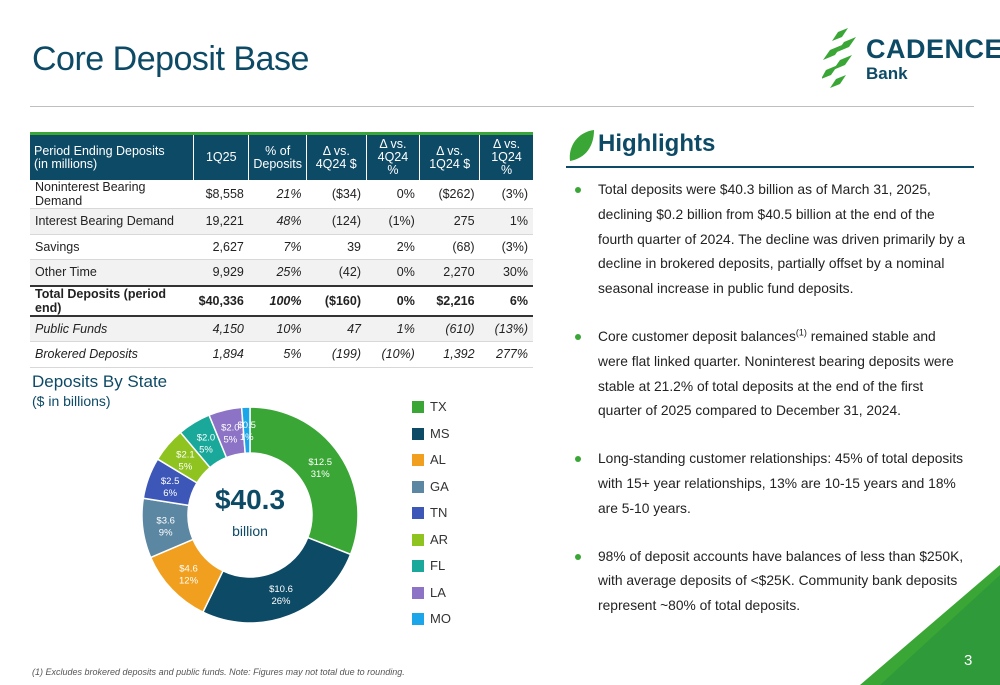 The height and width of the screenshot is (685, 1000). What do you see at coordinates (188, 569) in the screenshot?
I see `slice-label-value-al: $4.6` at bounding box center [188, 569].